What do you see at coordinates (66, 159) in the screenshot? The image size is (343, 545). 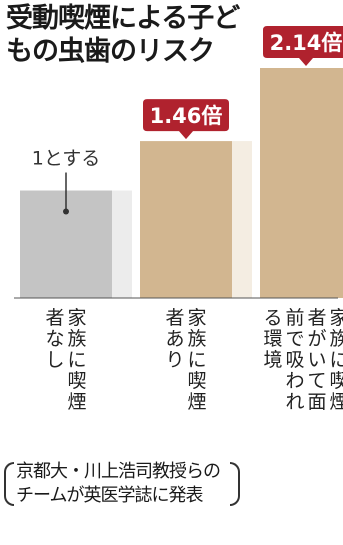 I see `value-label-1: 1とする` at bounding box center [66, 159].